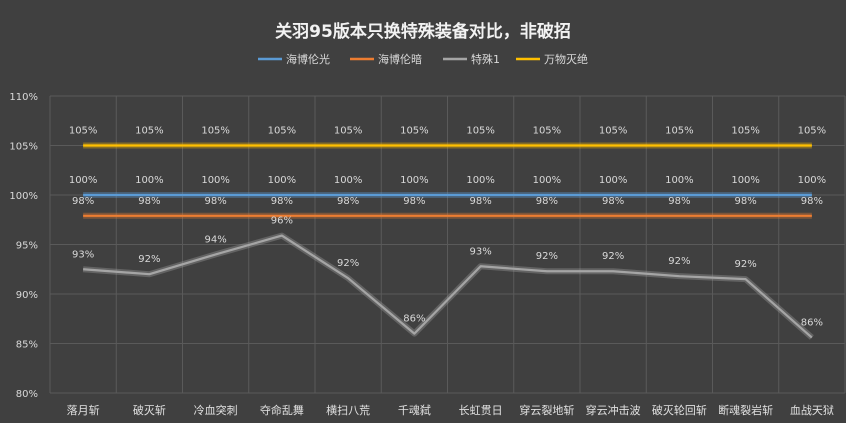  Describe the element at coordinates (216, 239) in the screenshot. I see `data-label: 94%` at that location.